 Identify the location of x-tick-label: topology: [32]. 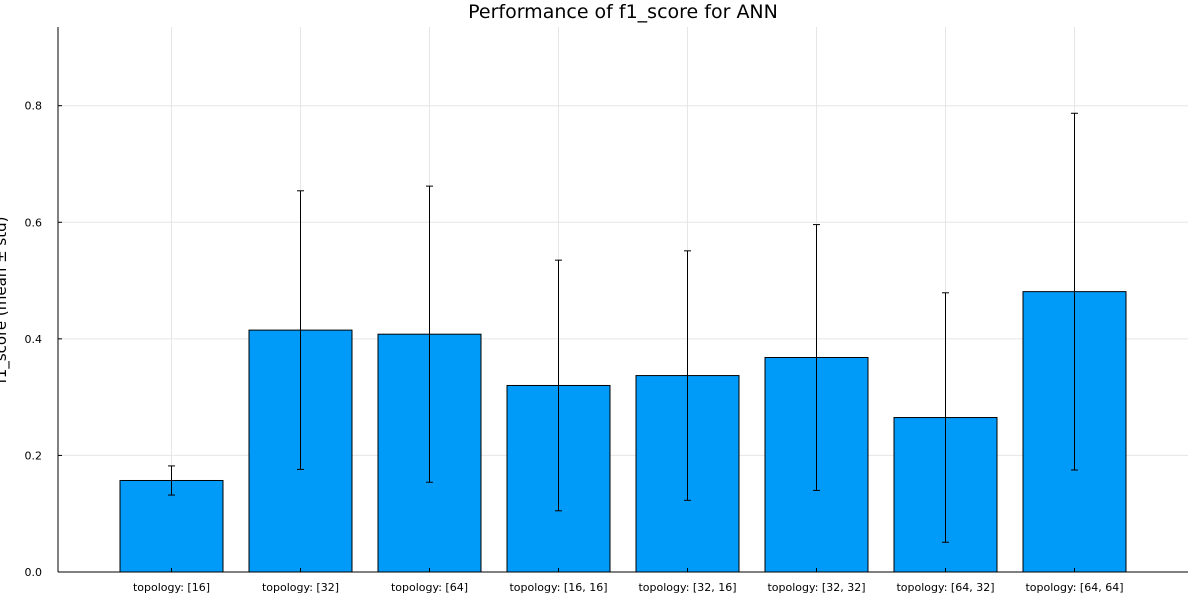
(300, 587).